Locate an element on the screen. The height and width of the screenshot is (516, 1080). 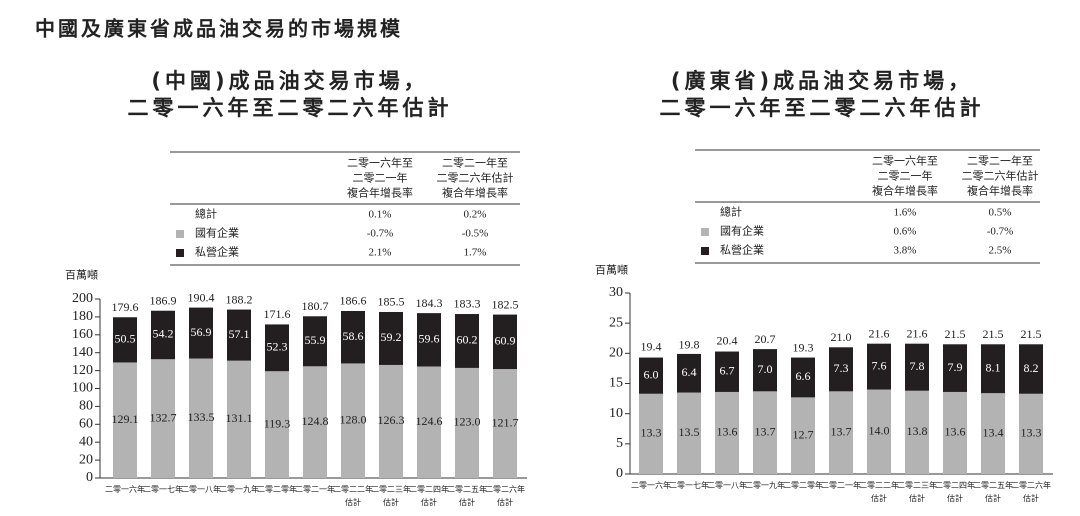
value-label: 55.9 is located at coordinates (315, 340).